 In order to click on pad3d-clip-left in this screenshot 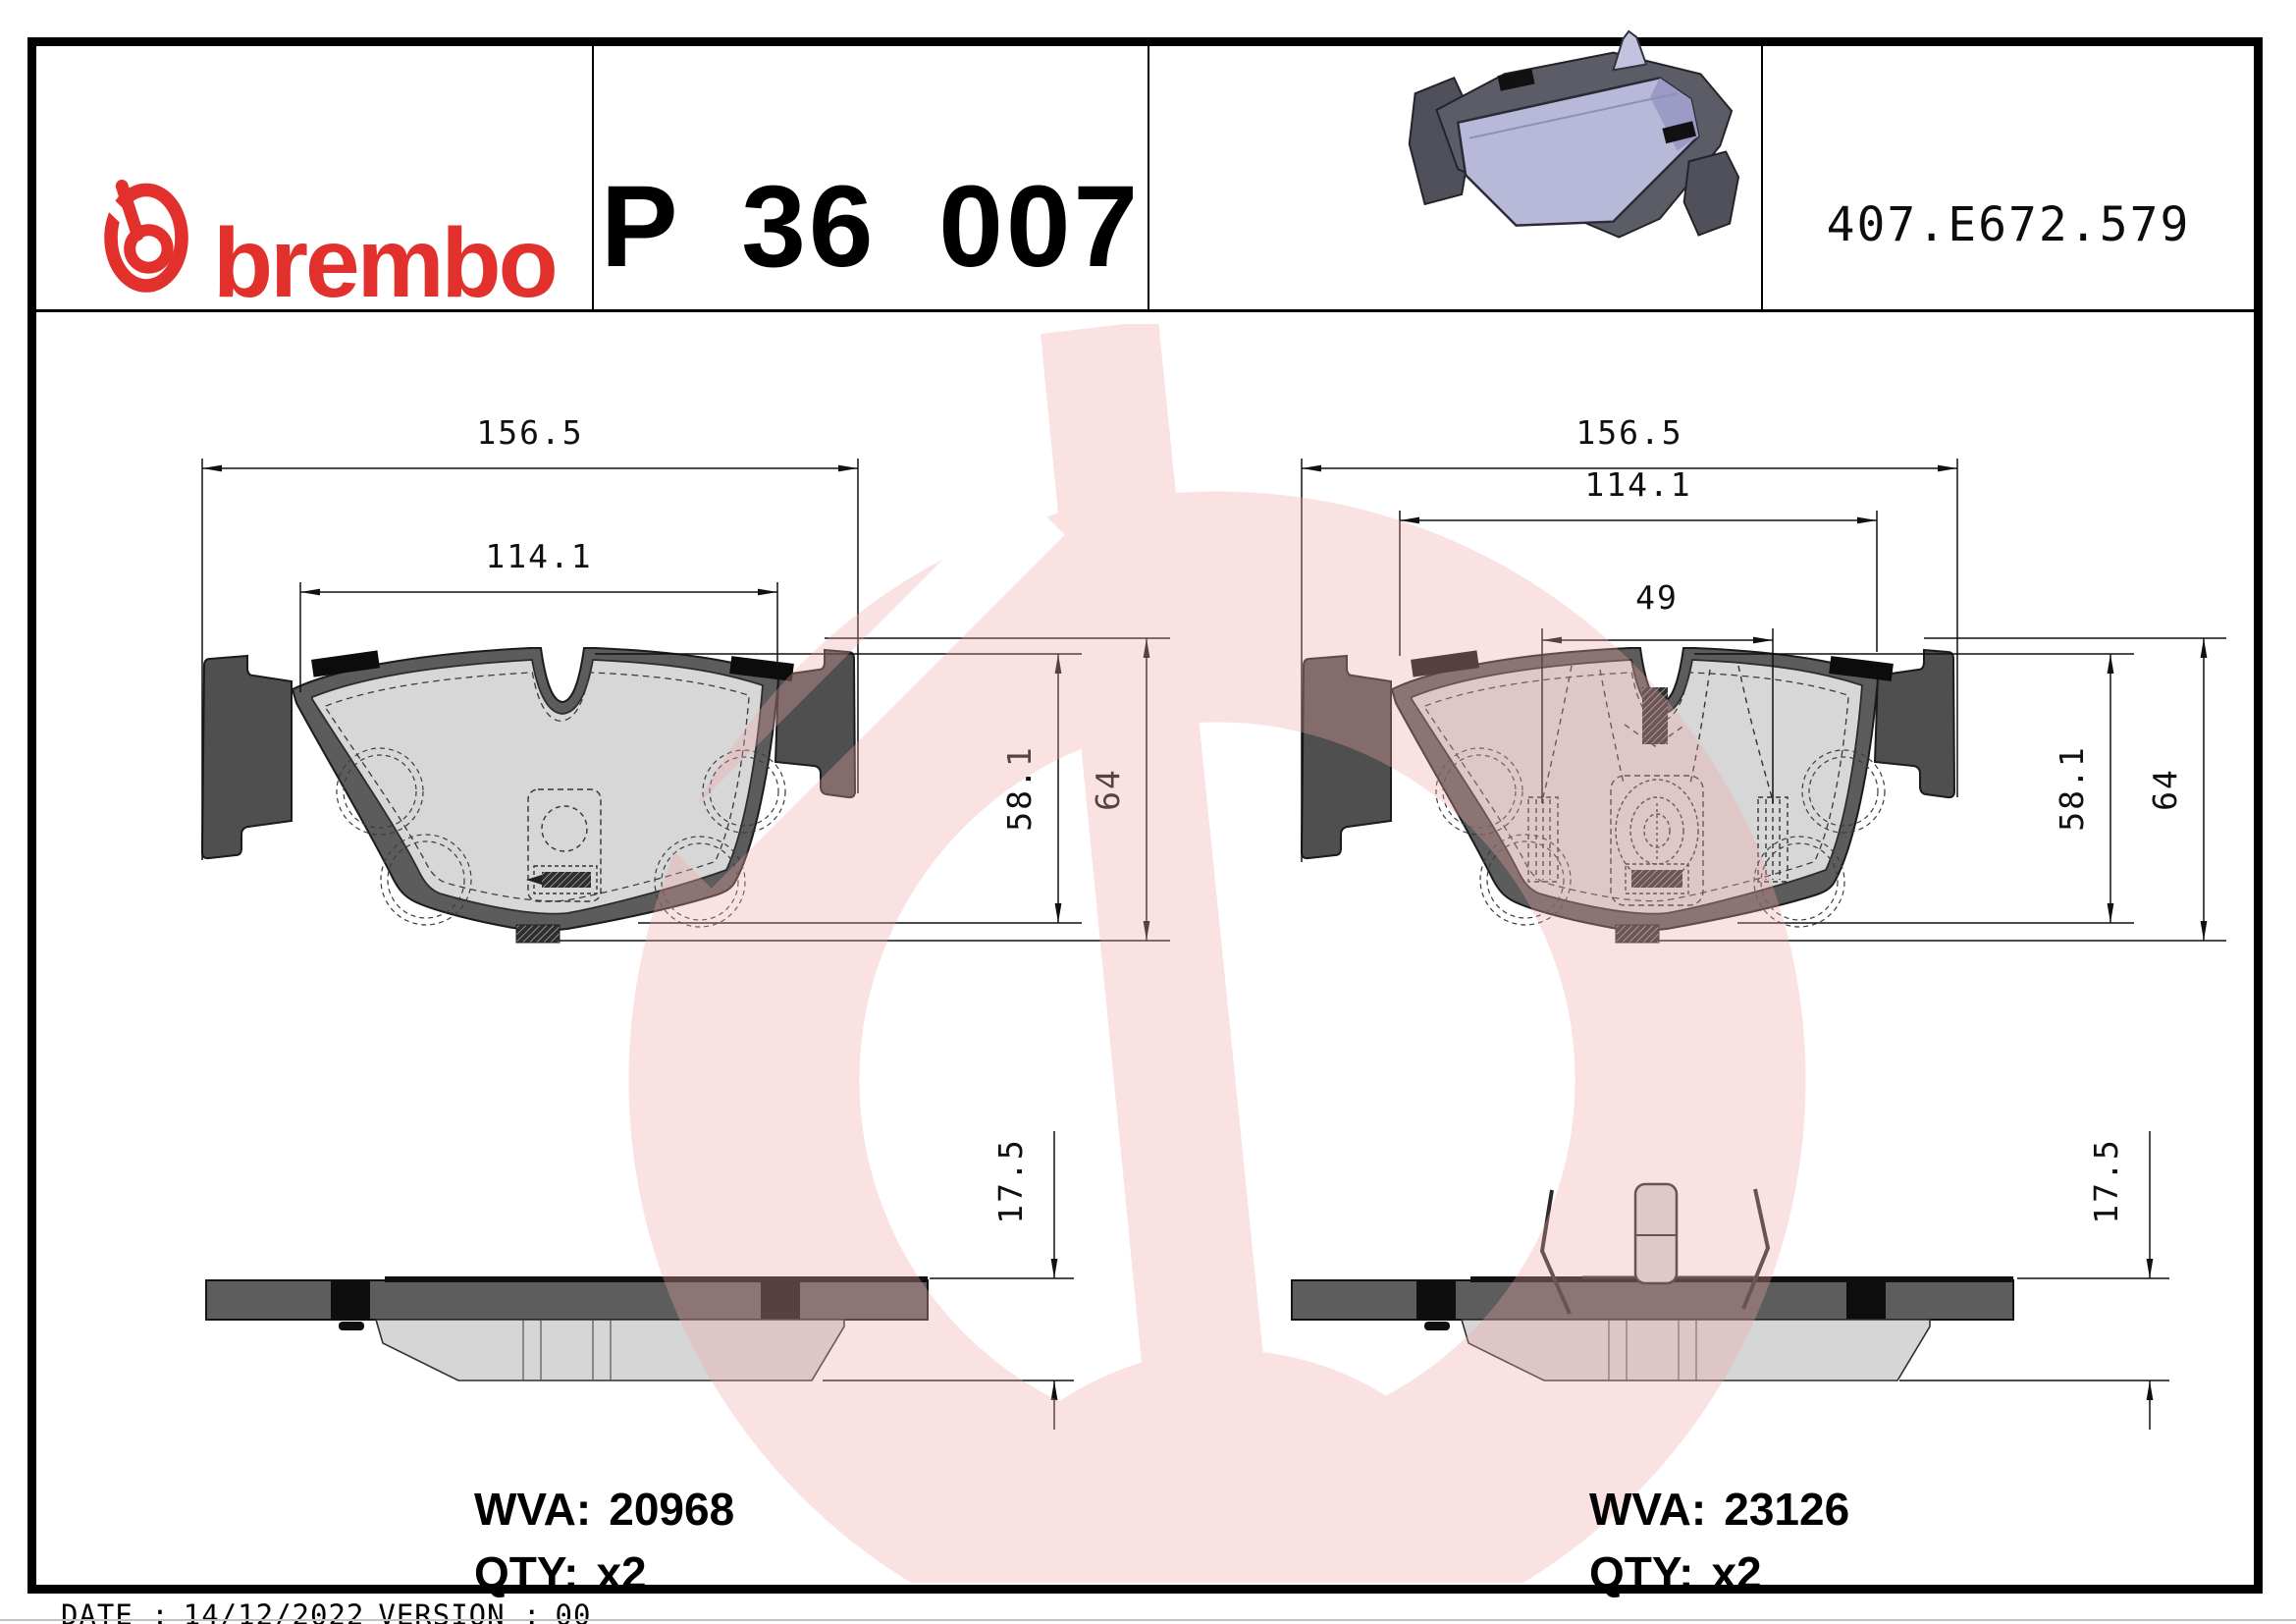, I will do `click(1516, 79)`.